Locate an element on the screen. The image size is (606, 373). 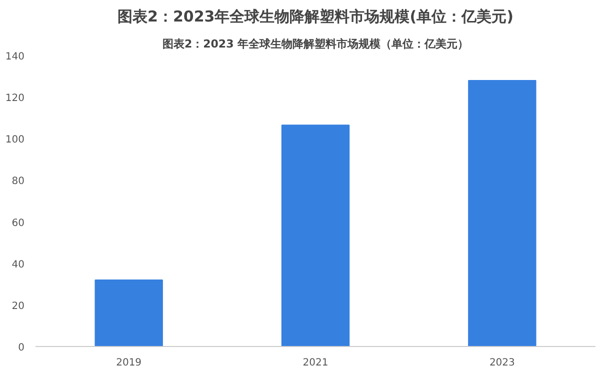
chart-title: 图表2：2023年全球生物降解塑料市场规模(单位：亿美元) is located at coordinates (316, 17).